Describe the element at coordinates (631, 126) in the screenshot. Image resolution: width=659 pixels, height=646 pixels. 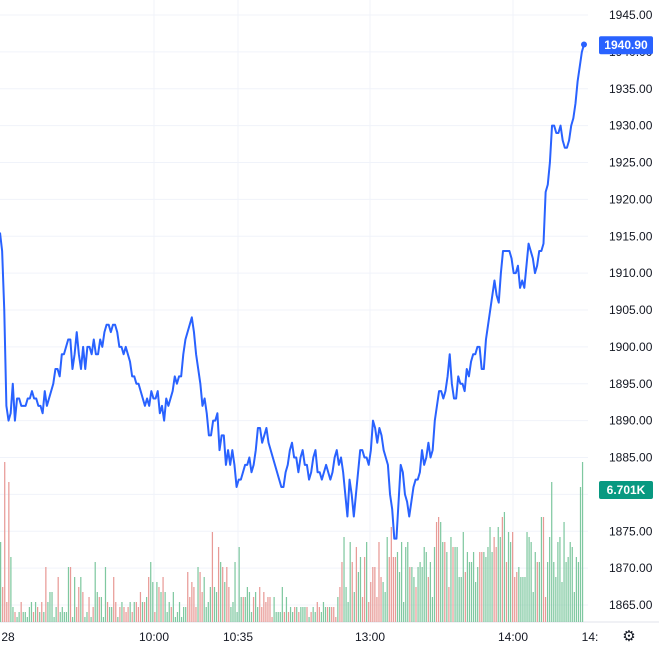
I see `y-tick-label: 1930.00` at that location.